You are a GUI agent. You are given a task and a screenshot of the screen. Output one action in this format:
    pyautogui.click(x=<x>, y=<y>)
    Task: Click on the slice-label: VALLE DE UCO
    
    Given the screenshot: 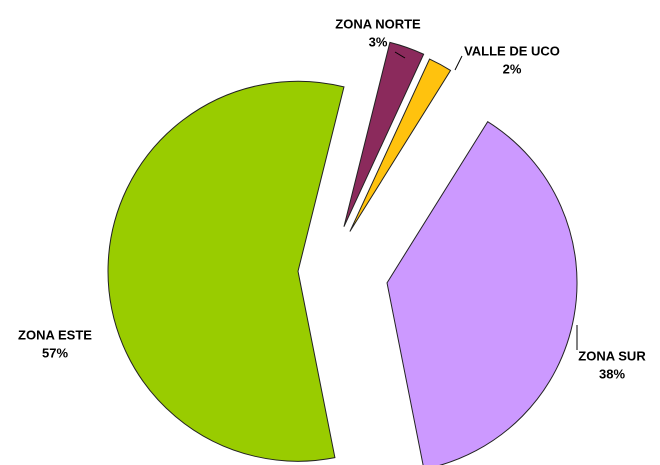 What is the action you would take?
    pyautogui.click(x=512, y=50)
    